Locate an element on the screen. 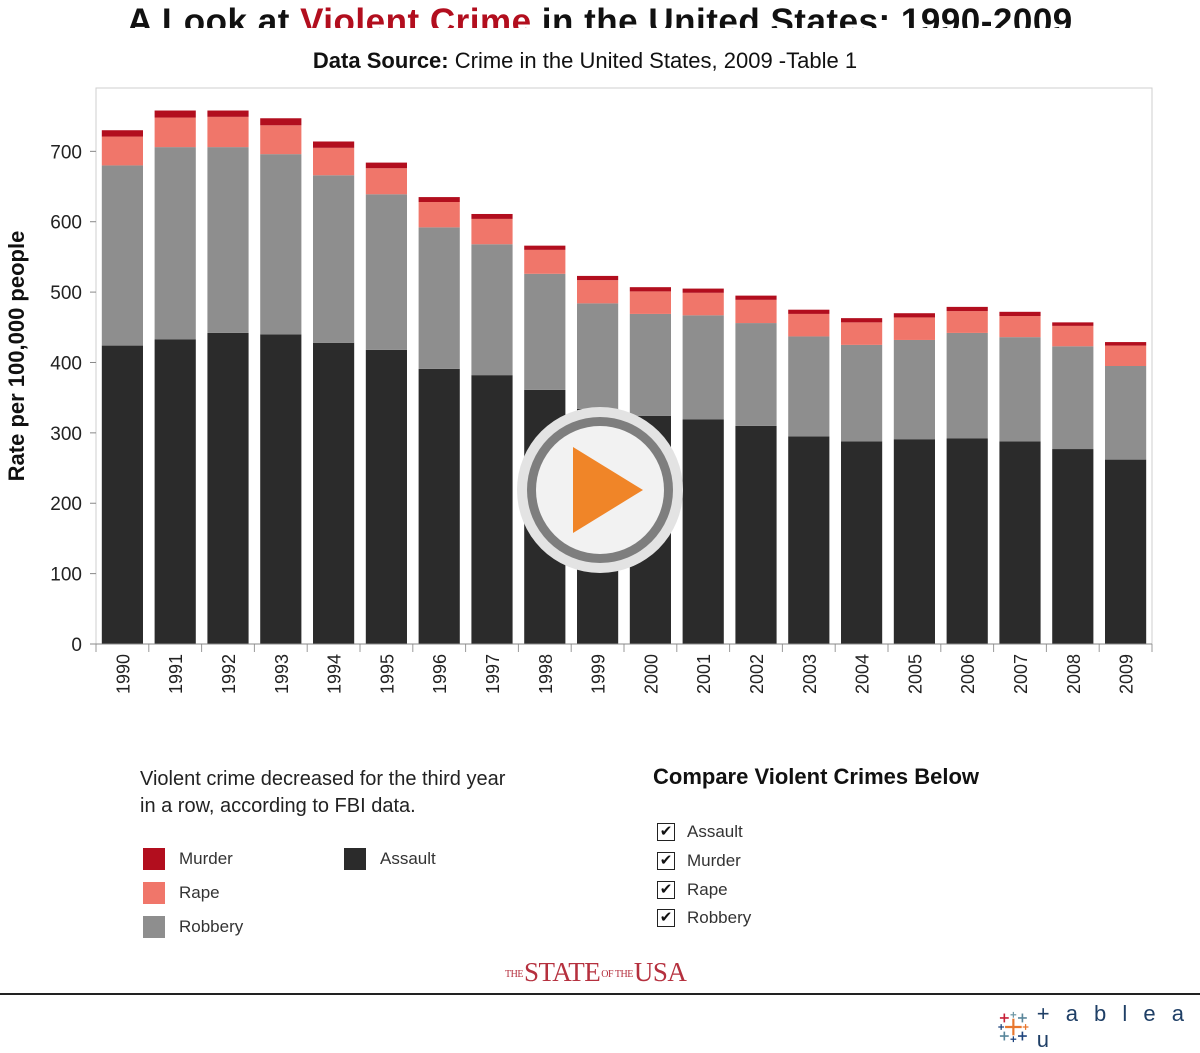 The height and width of the screenshot is (1053, 1200). play-icon is located at coordinates (600, 490).